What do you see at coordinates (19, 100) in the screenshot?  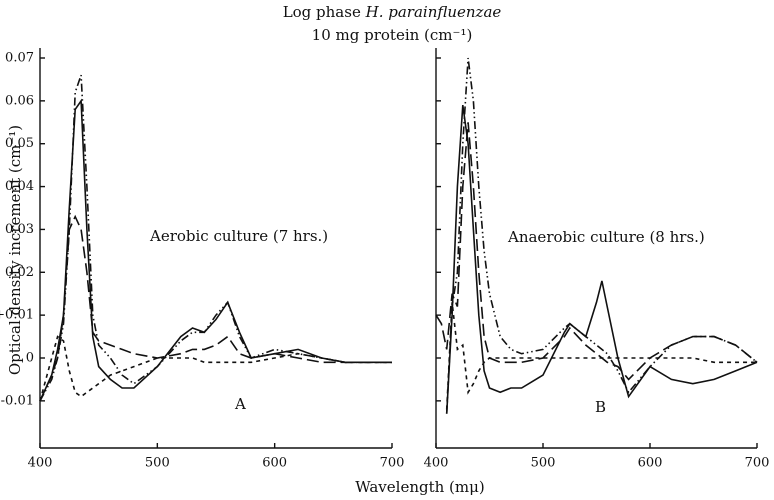 I see `y-tick-label: 0.06` at bounding box center [19, 100].